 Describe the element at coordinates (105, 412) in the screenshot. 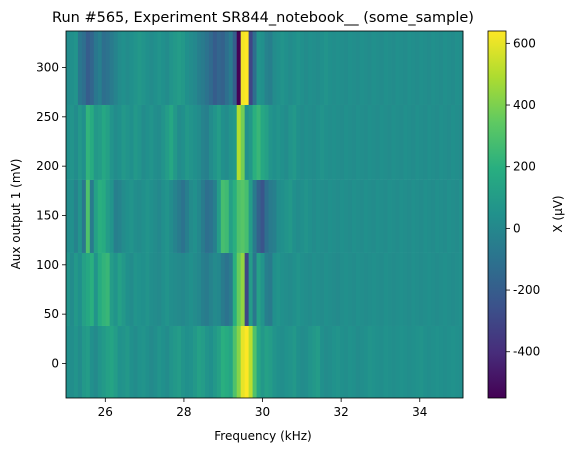

I see `x-tick-label: 26` at that location.